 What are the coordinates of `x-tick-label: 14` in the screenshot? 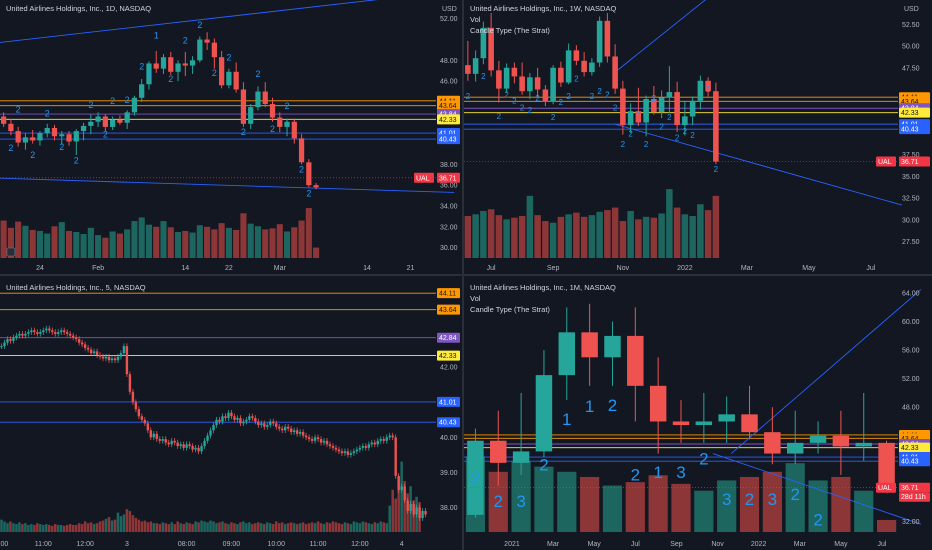 It's located at (185, 268).